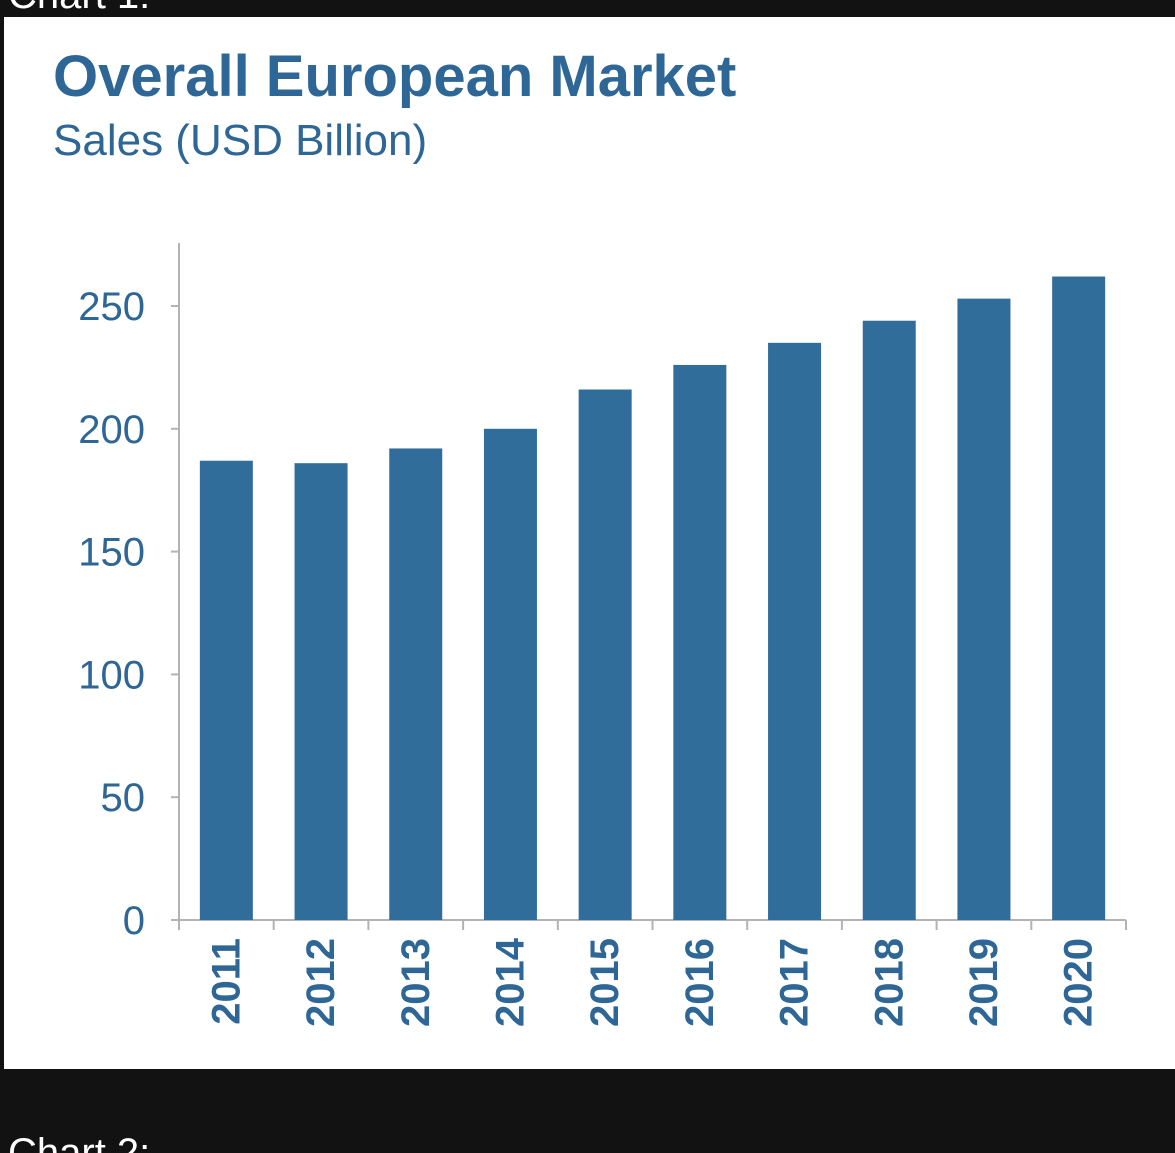 The image size is (1175, 1153). Describe the element at coordinates (510, 674) in the screenshot. I see `bar-2014` at that location.